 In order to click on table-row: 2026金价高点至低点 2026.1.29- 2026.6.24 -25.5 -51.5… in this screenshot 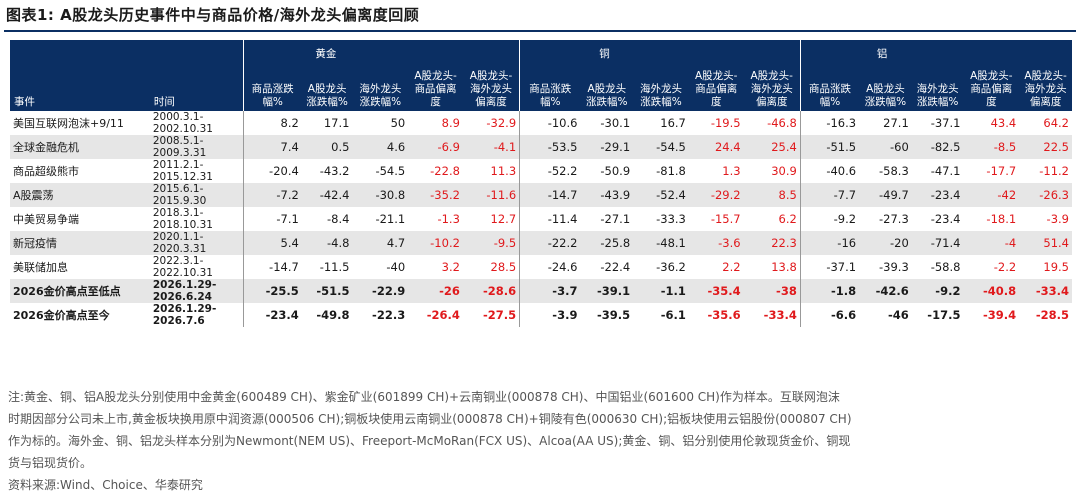, I will do `click(541, 291)`.